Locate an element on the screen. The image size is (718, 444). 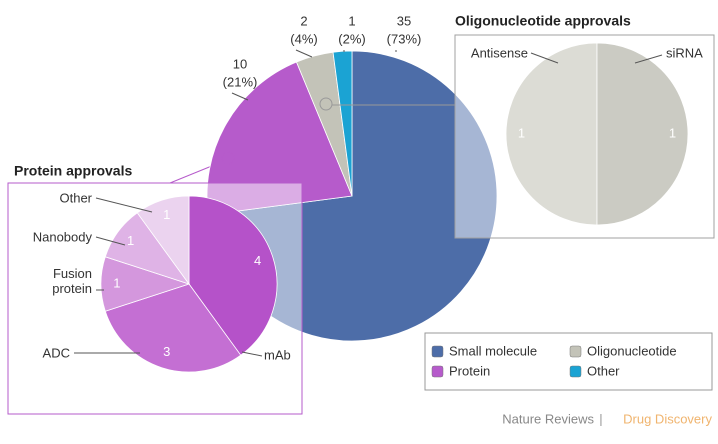
chart-title: Oligonucleotide approvals is located at coordinates (543, 21).